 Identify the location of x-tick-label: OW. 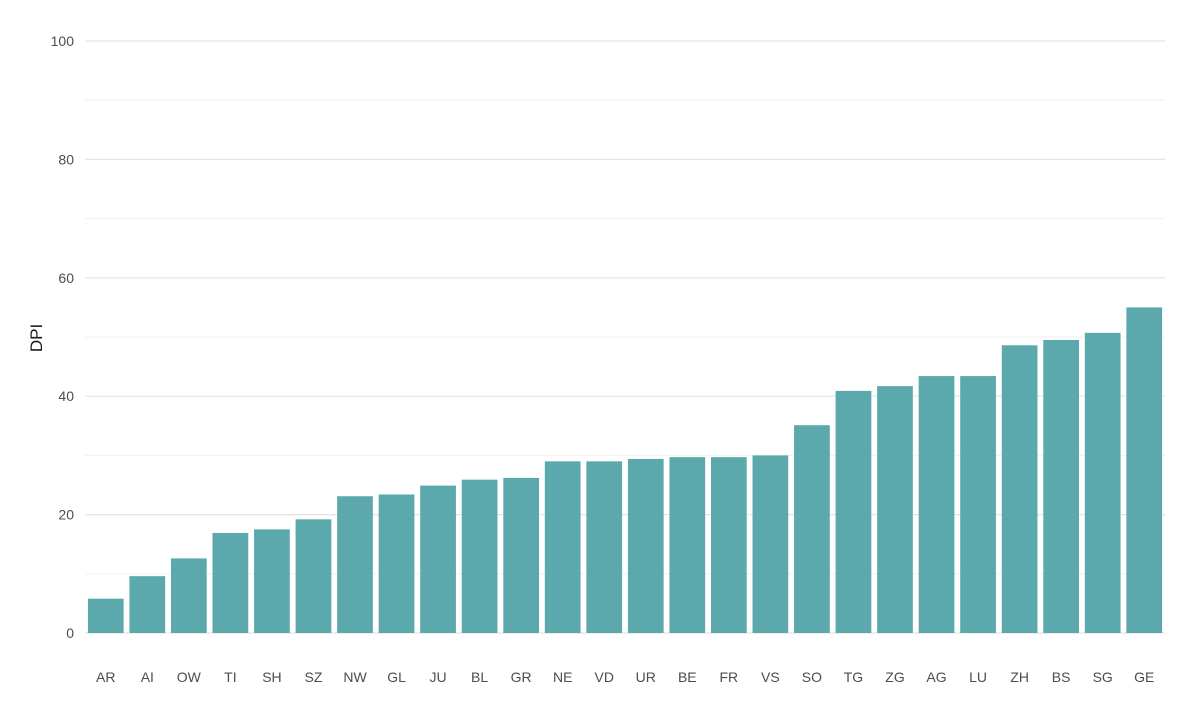
(189, 677).